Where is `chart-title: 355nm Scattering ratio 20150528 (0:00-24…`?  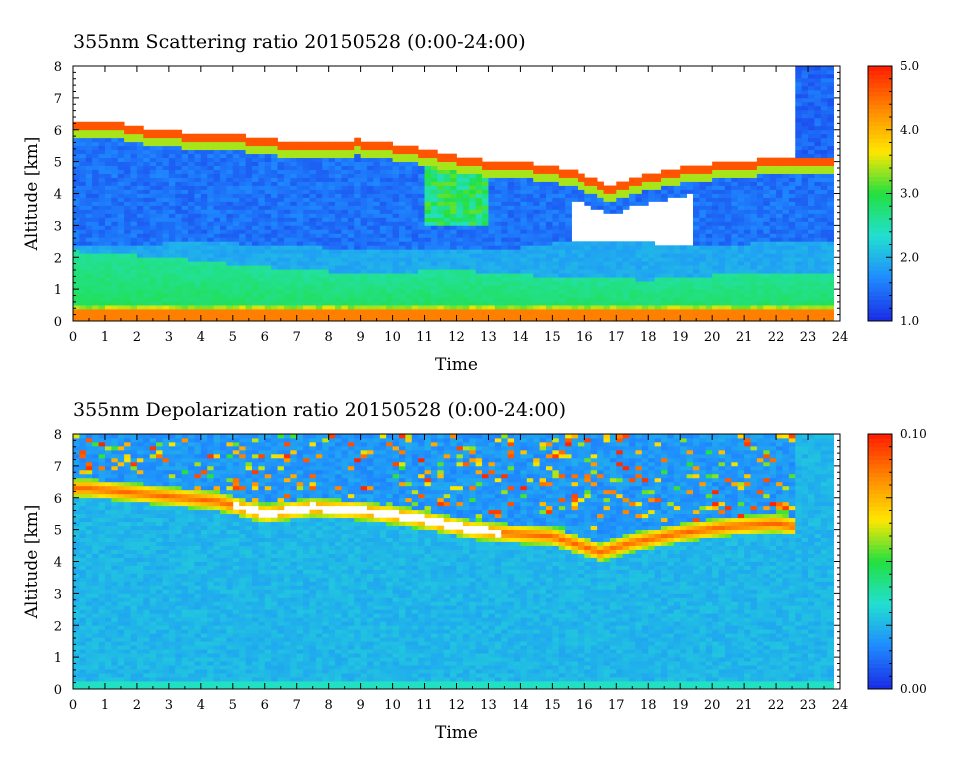
chart-title: 355nm Scattering ratio 20150528 (0:00-24… is located at coordinates (299, 42).